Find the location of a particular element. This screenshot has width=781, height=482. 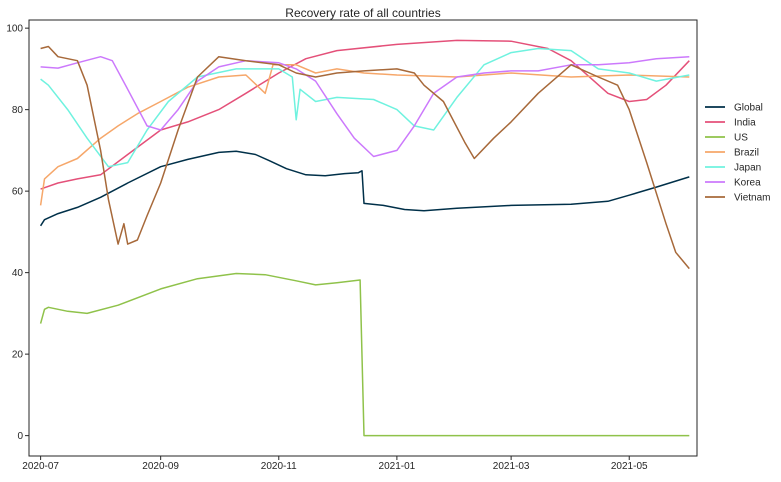

x-tick-label: 2021-05 is located at coordinates (629, 466).